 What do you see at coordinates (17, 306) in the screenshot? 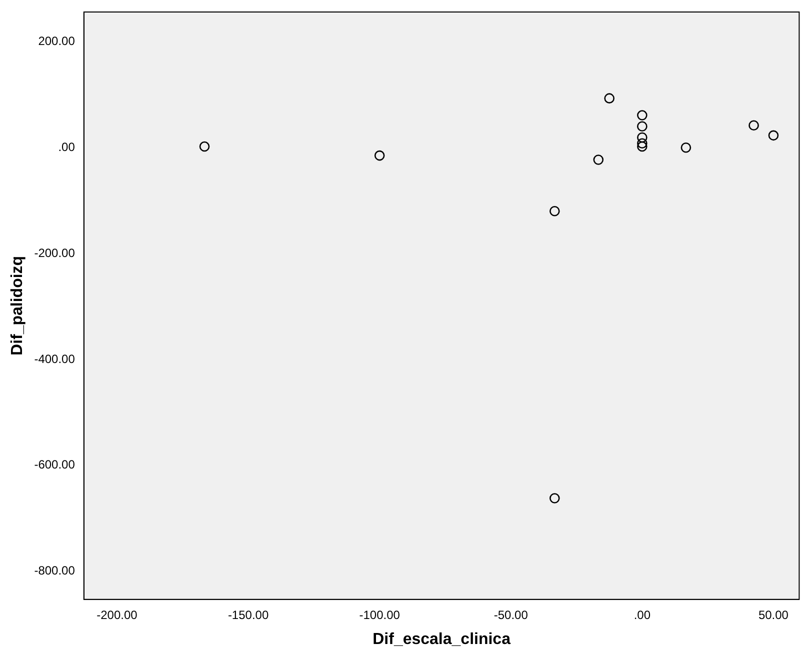
I see `y-axis-title: Dif_palidoizq` at bounding box center [17, 306].